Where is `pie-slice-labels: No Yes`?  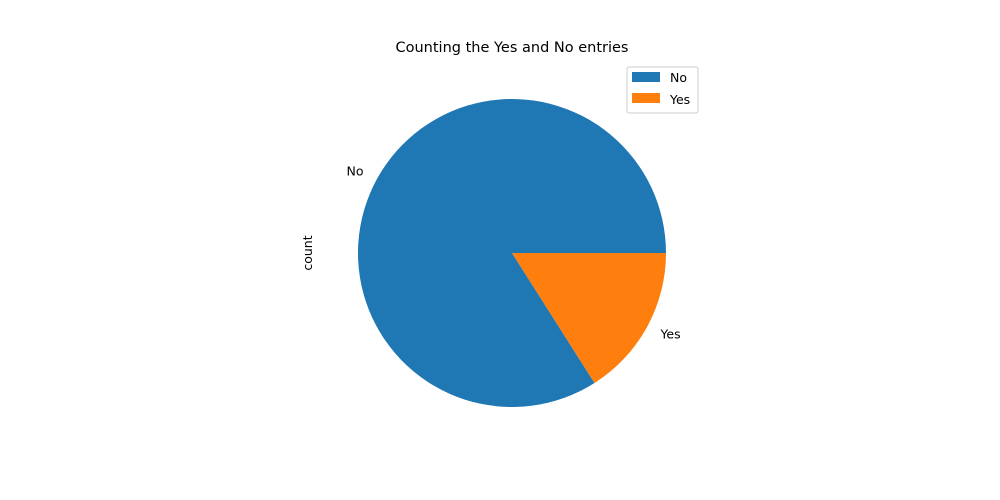 pie-slice-labels: No Yes is located at coordinates (514, 252).